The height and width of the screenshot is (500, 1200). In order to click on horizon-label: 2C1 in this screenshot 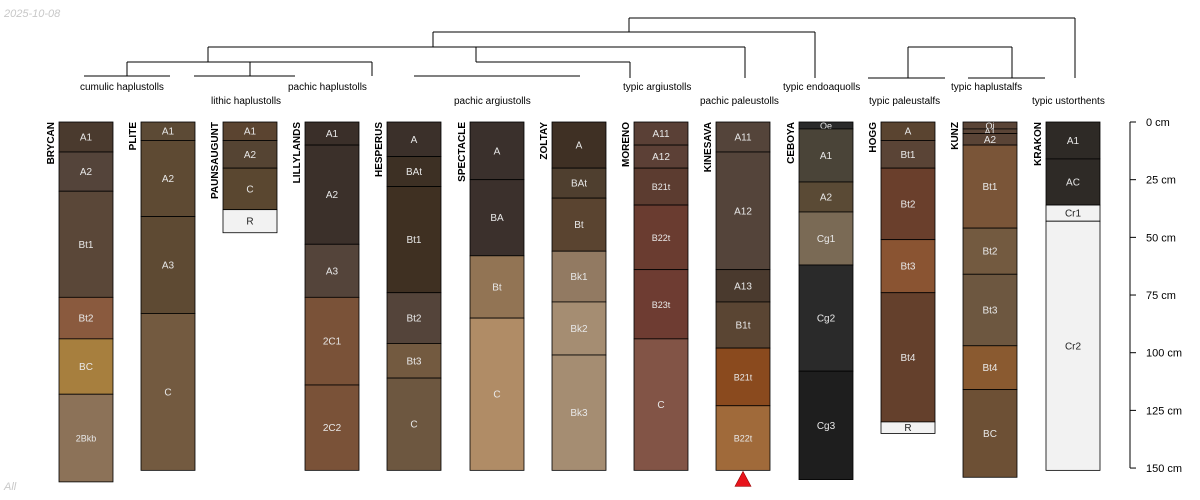, I will do `click(332, 342)`.